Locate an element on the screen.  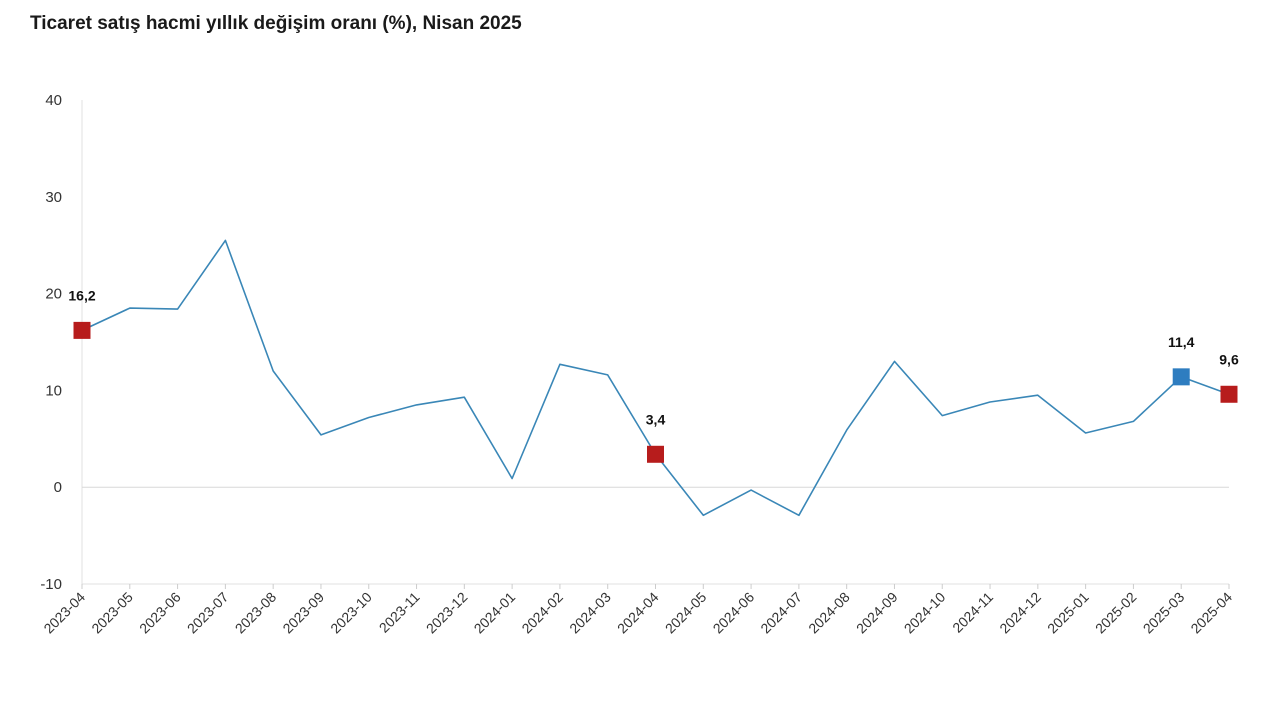
x-tick-label: 2023-06 is located at coordinates (160, 613).